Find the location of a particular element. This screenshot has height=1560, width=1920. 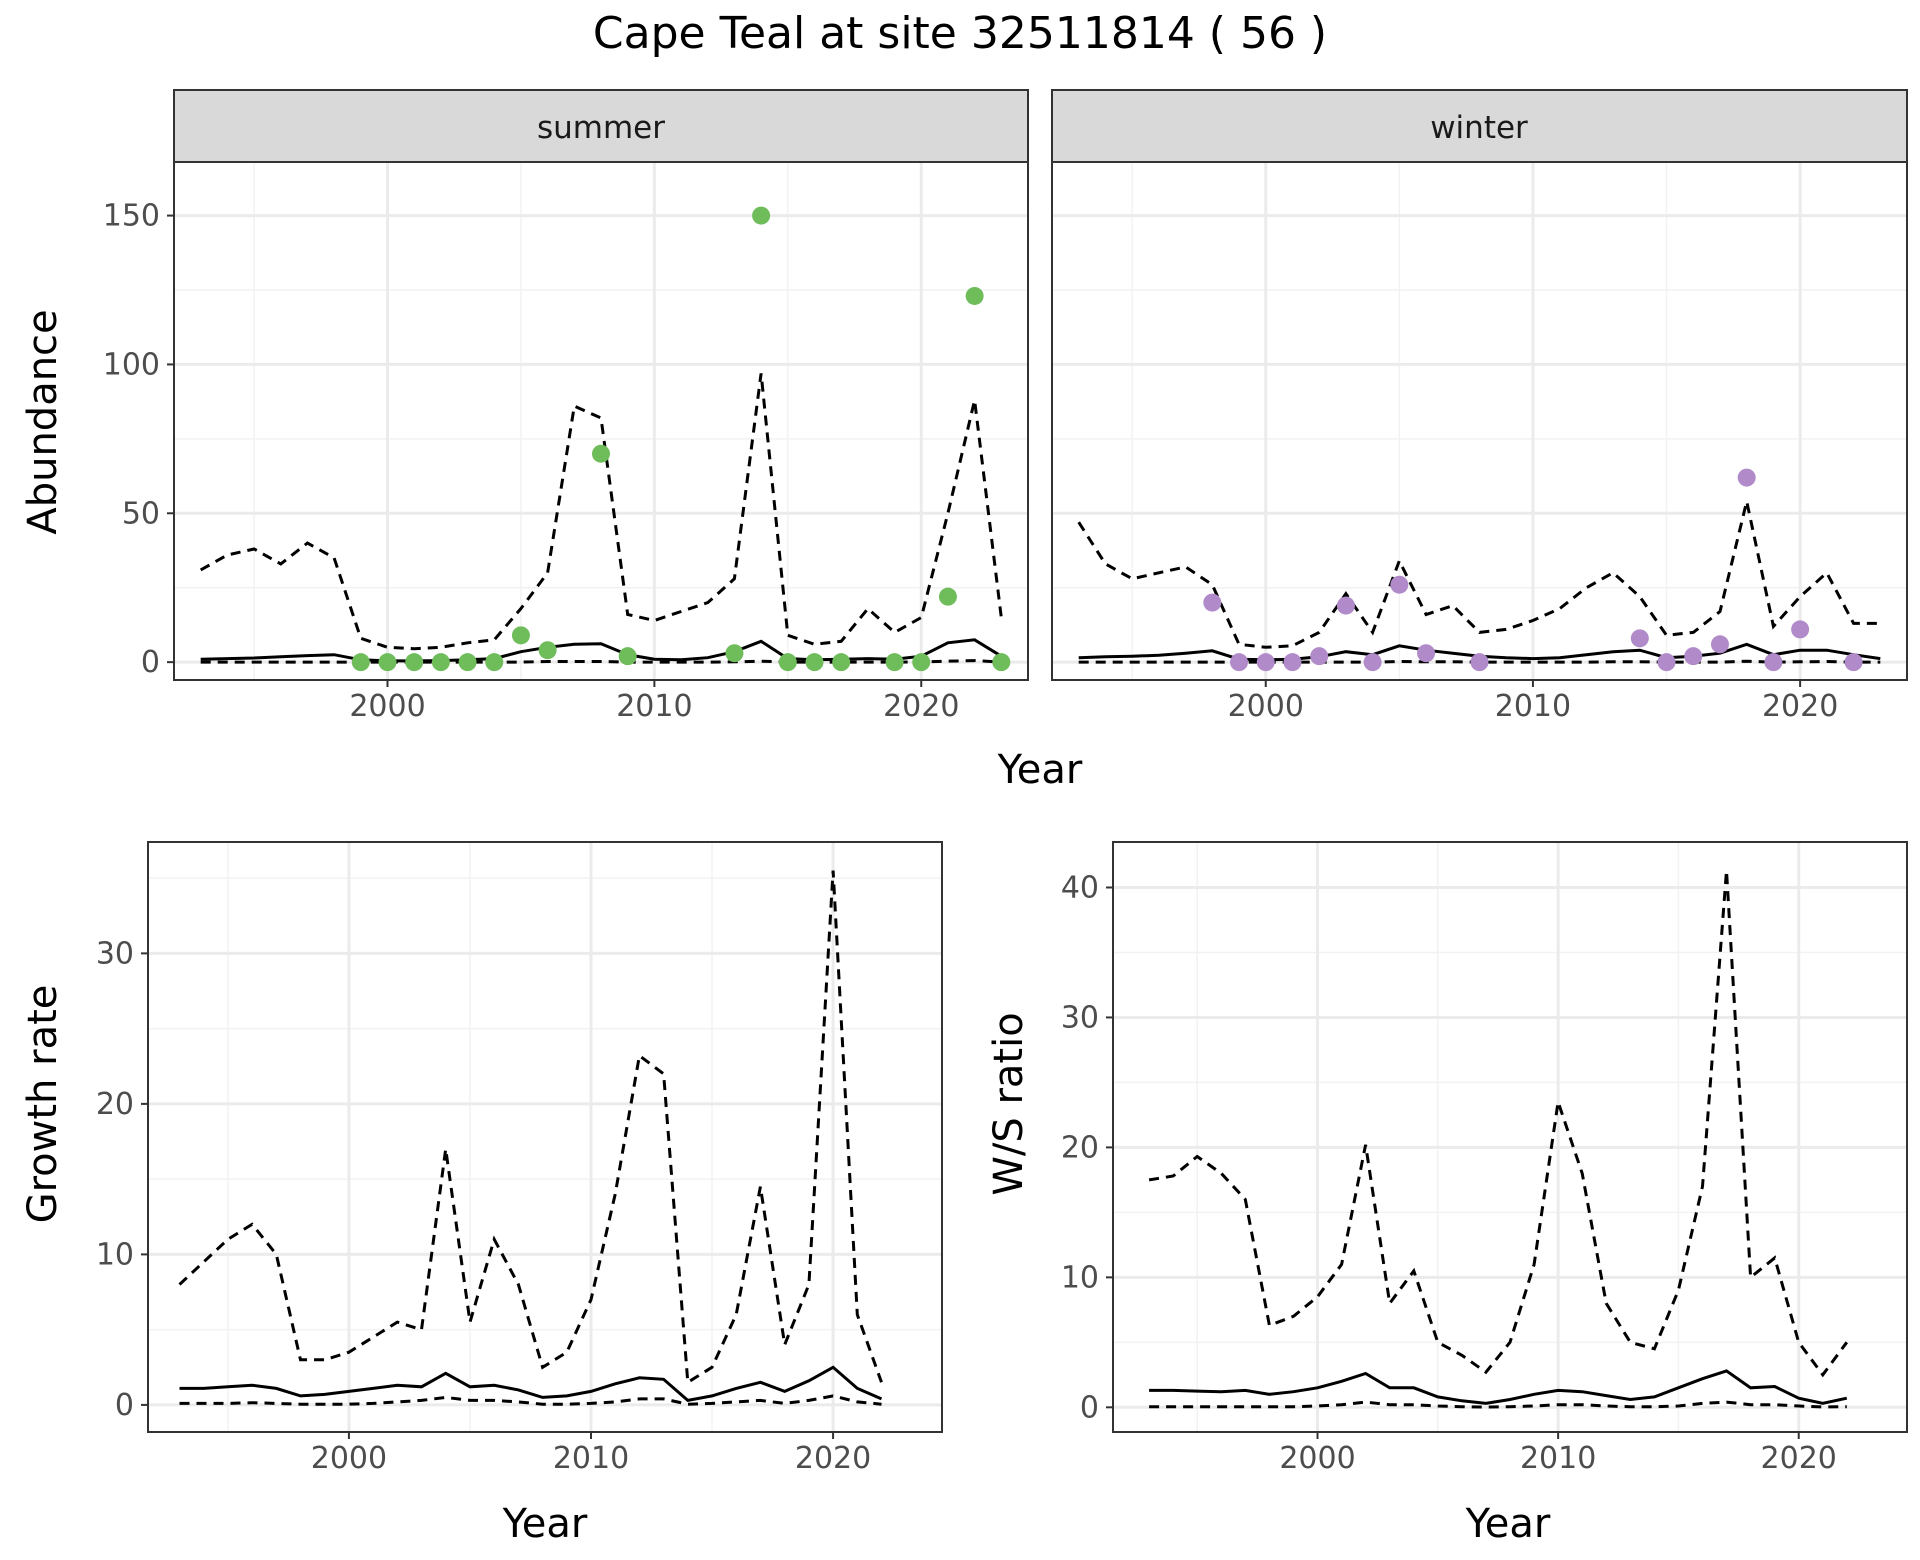

ws-ratio-y-axis-title: W/S ratio is located at coordinates (1009, 1103).